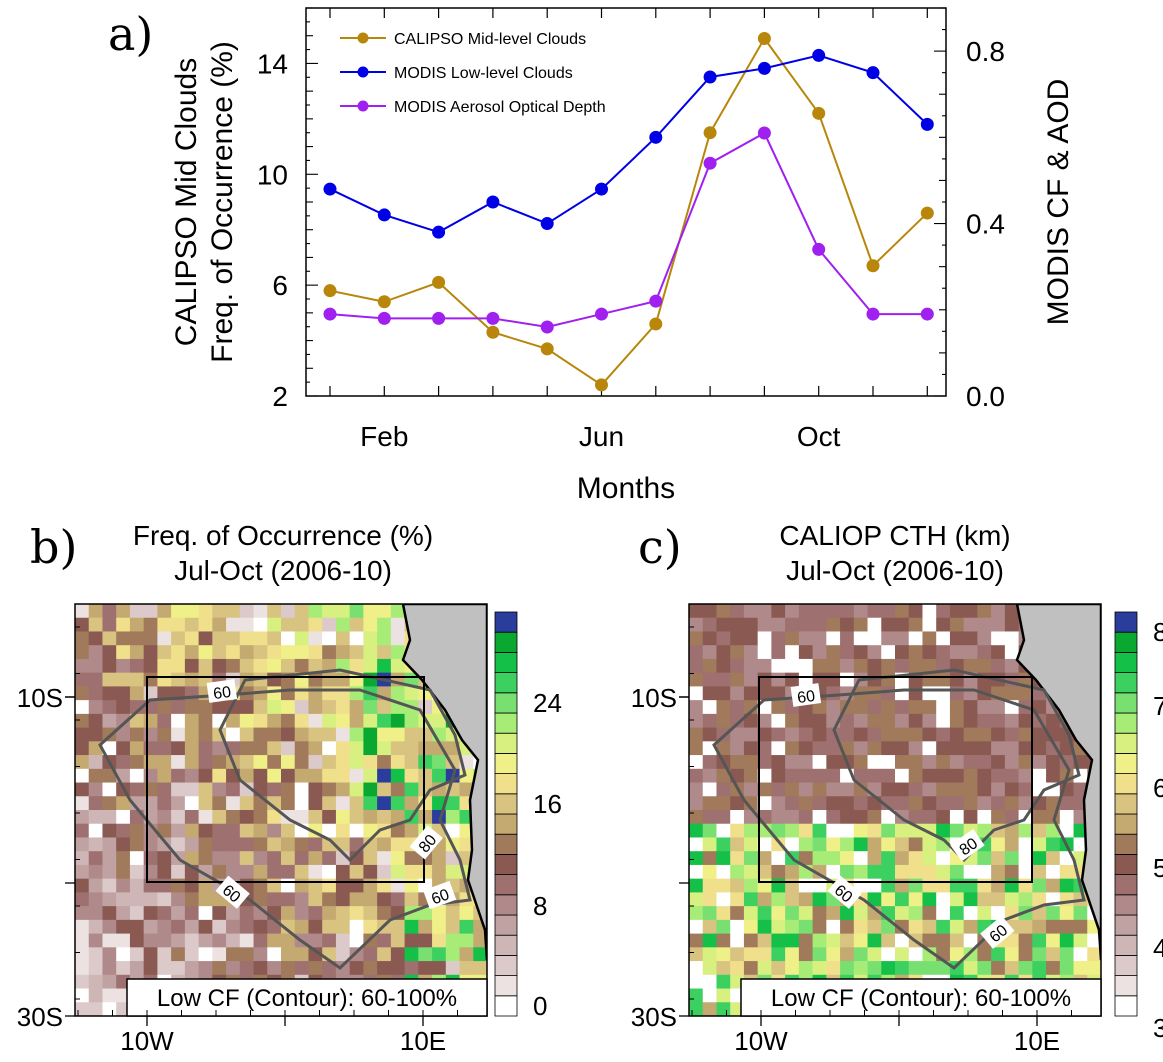  I want to click on contour-label: 60, so click(440, 895).